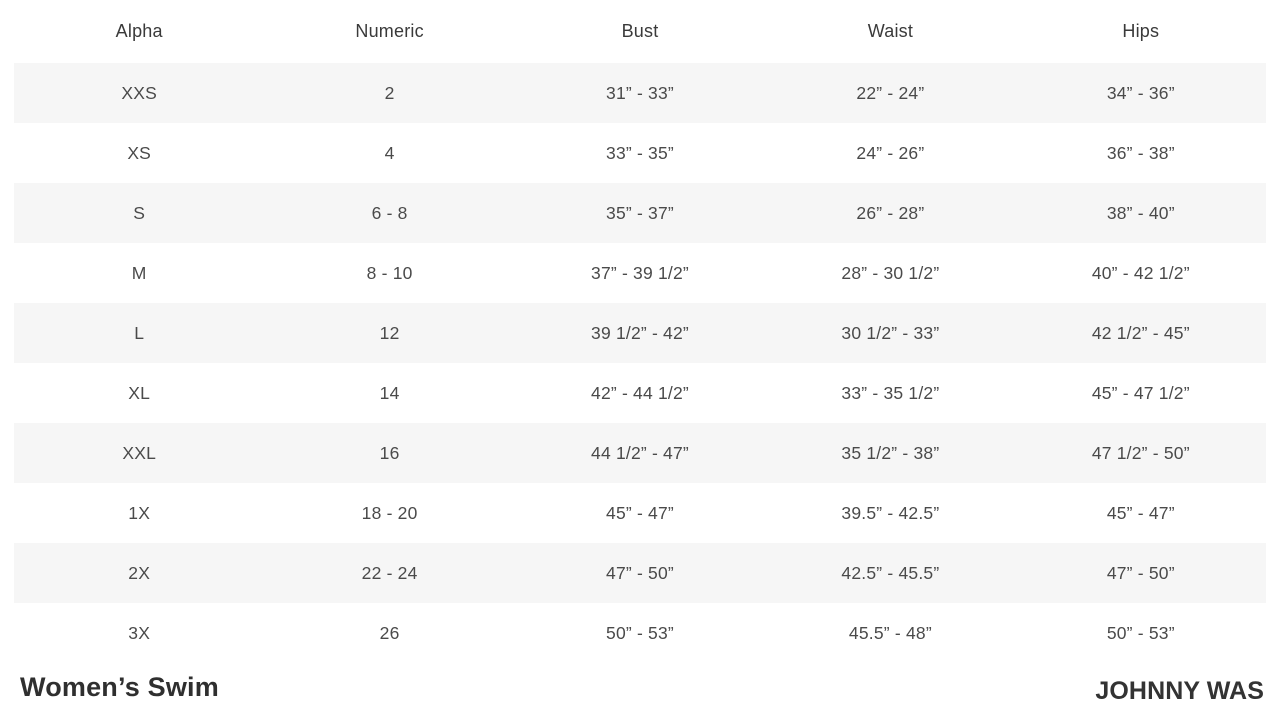 This screenshot has width=1280, height=720. Describe the element at coordinates (1140, 272) in the screenshot. I see `cell-hips: 40” - 42 1/2”` at that location.